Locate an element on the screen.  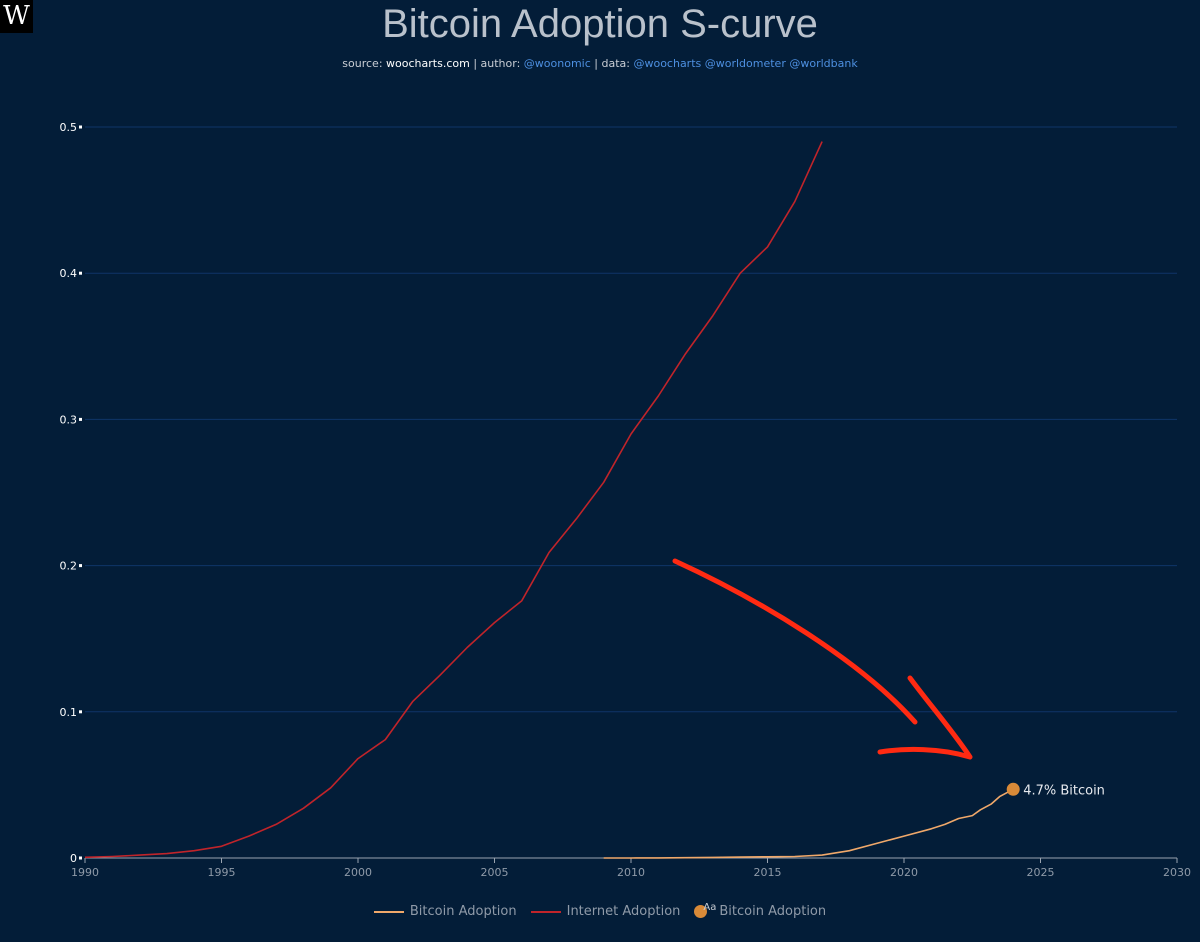
legend-text-badge: Aa is located at coordinates (710, 907).